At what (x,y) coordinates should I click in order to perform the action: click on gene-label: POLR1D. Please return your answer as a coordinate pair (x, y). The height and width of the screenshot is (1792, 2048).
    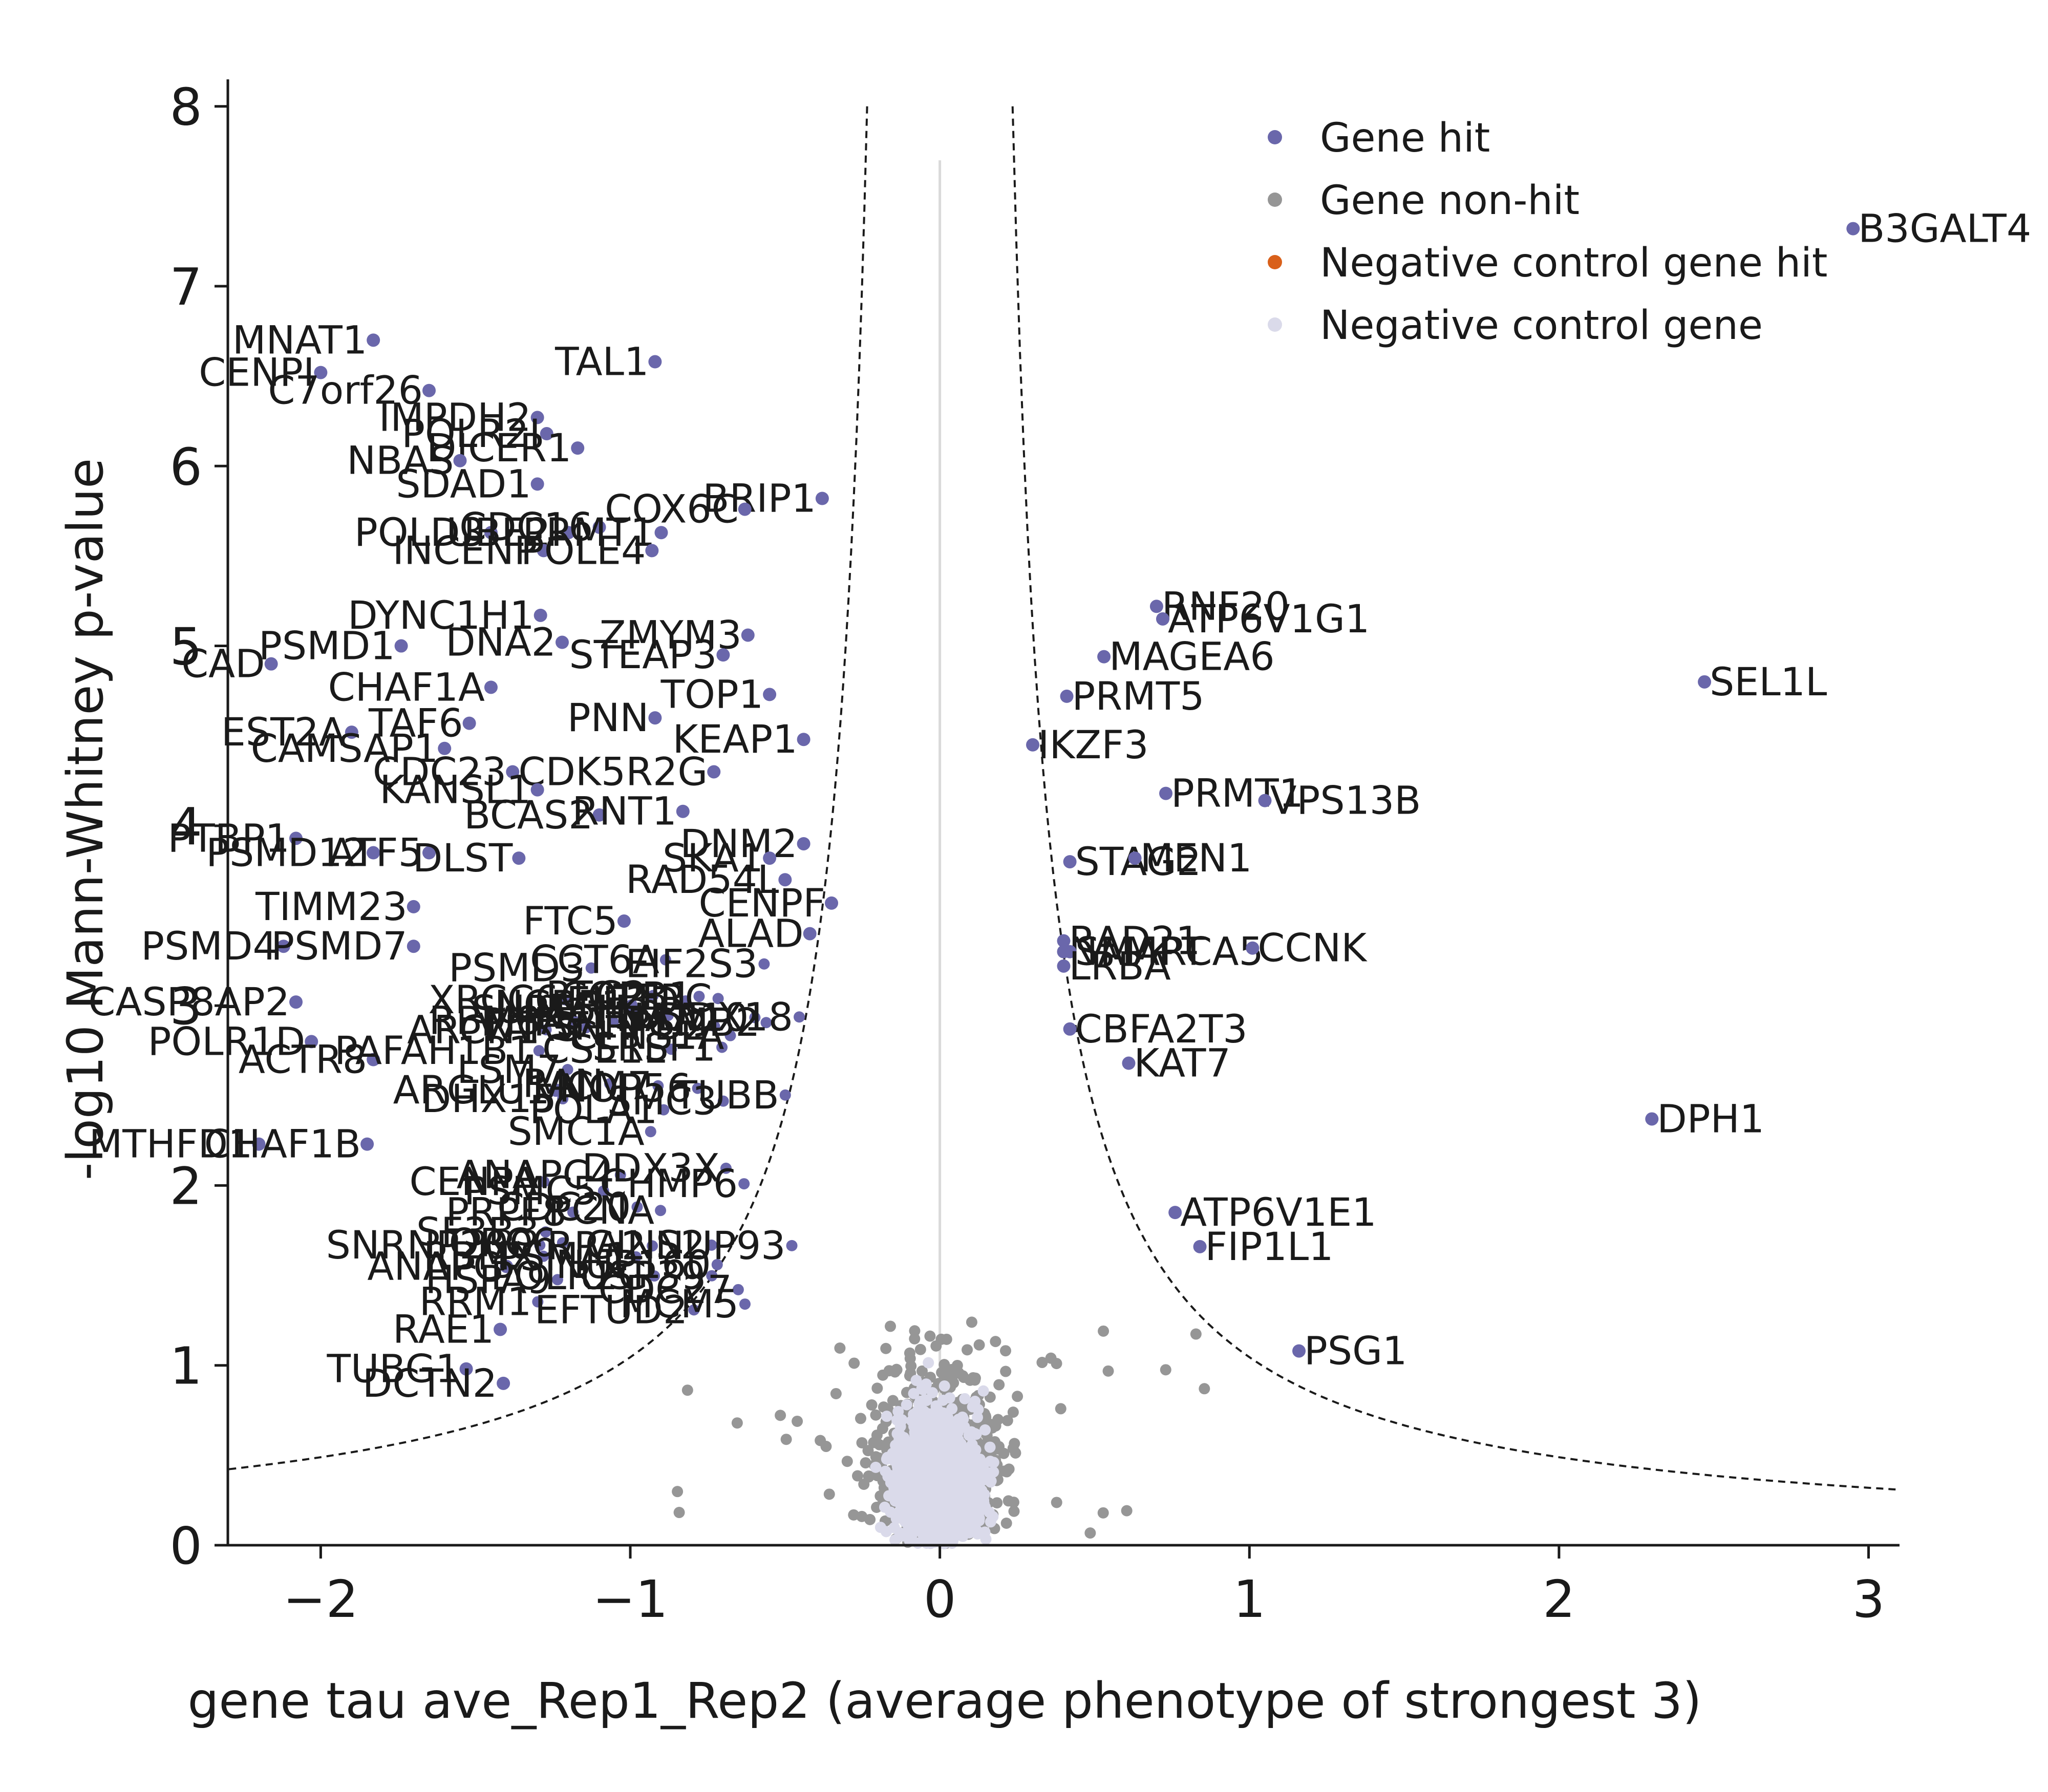
    Looking at the image, I should click on (227, 1041).